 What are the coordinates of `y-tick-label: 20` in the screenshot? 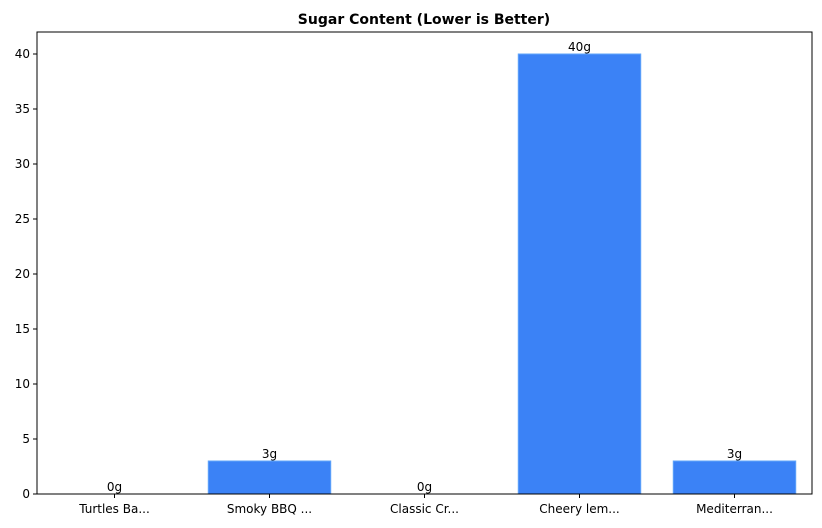 It's located at (22, 274).